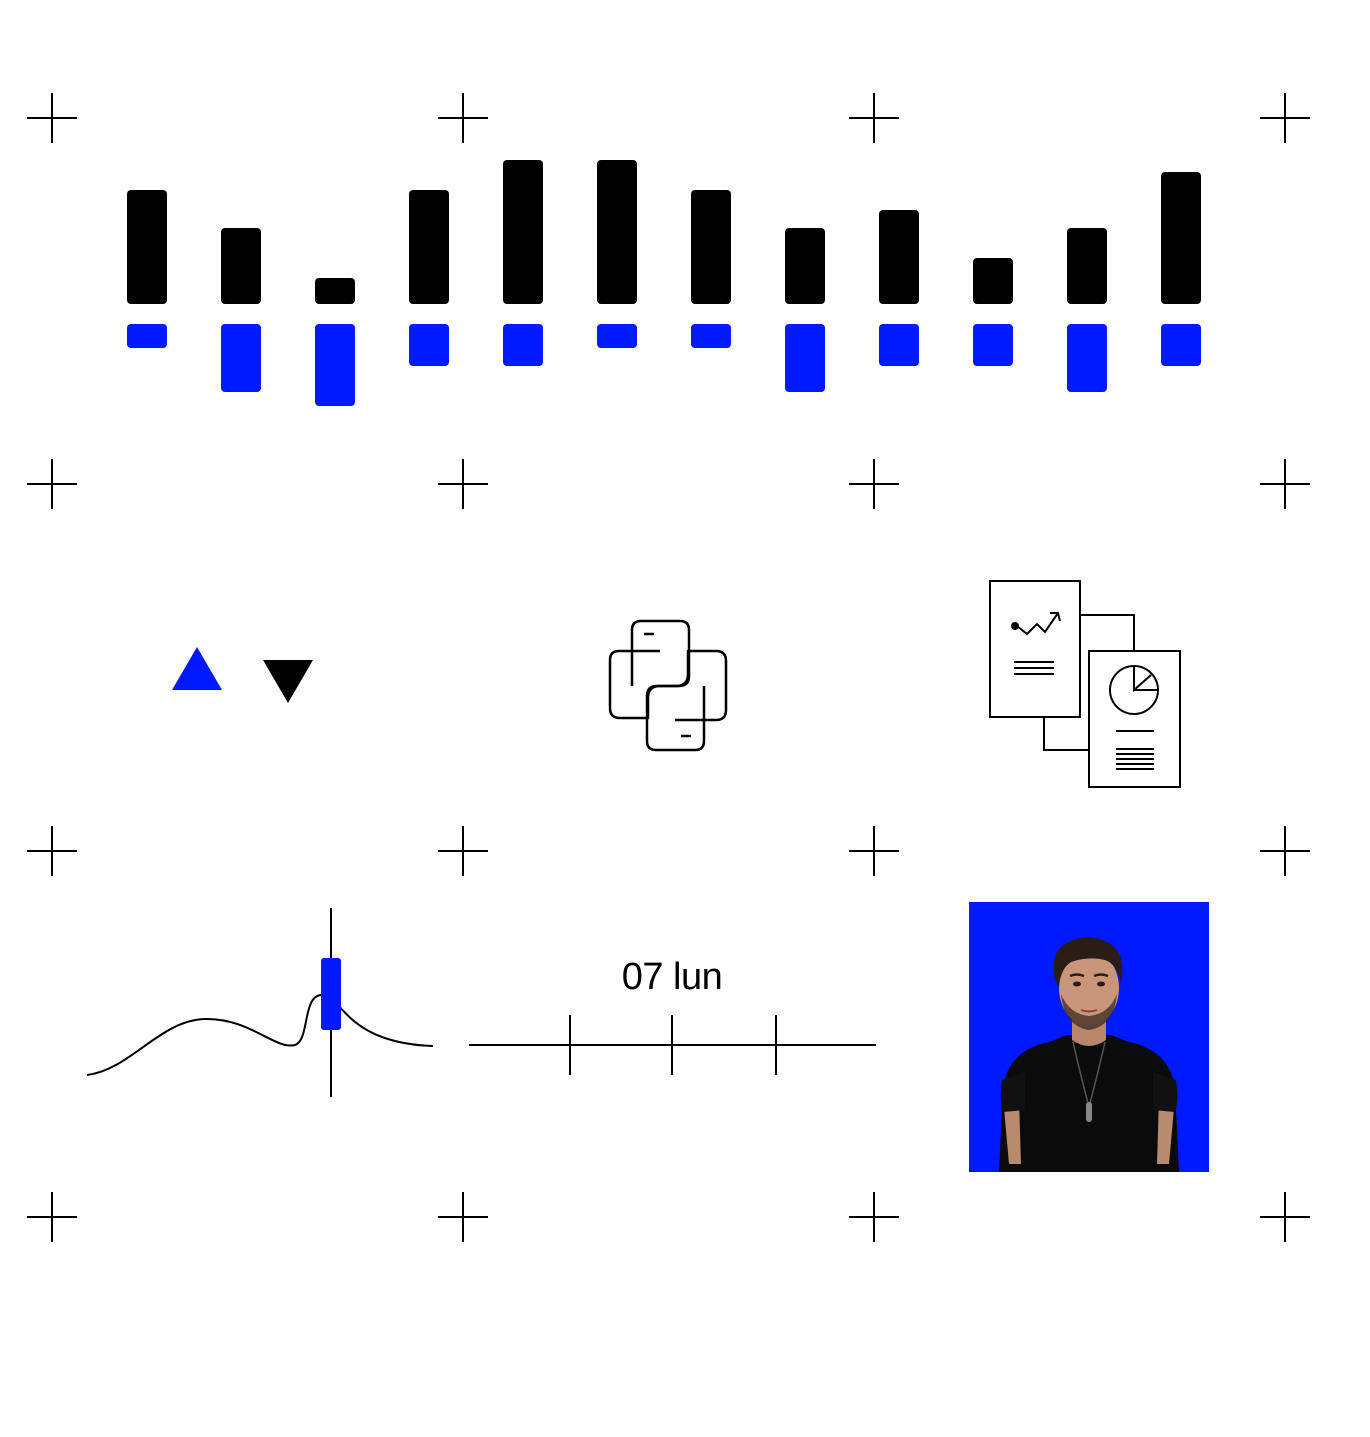 The width and height of the screenshot is (1370, 1437). Describe the element at coordinates (260, 1002) in the screenshot. I see `distribution-curve-icon` at that location.